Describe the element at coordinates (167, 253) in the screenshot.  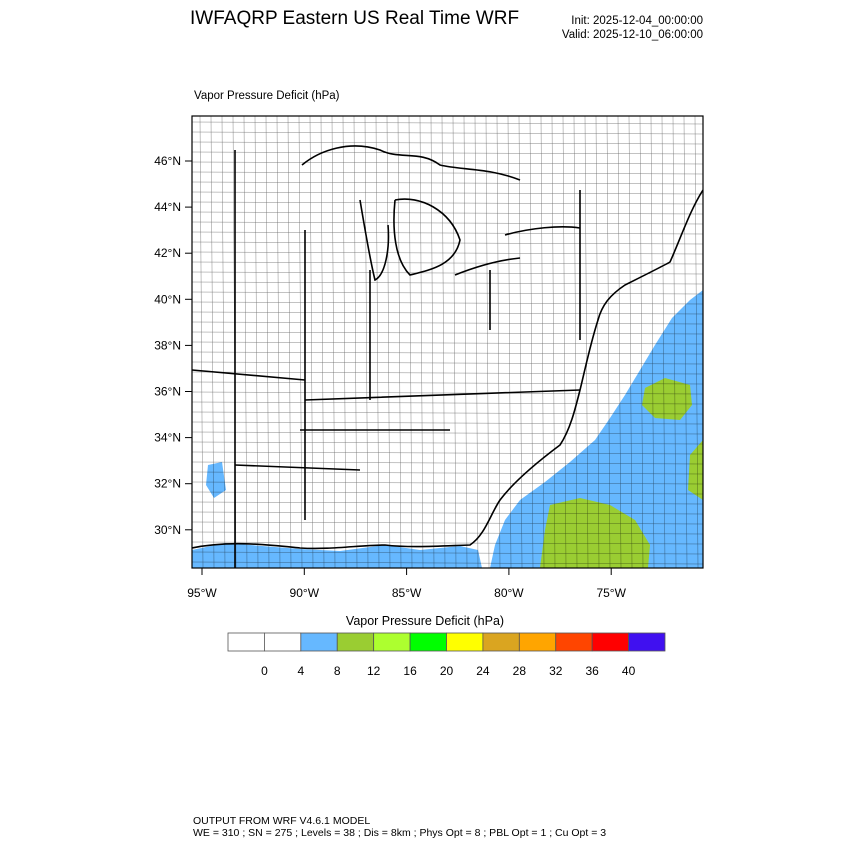
I see `lat-label: 42°N` at that location.